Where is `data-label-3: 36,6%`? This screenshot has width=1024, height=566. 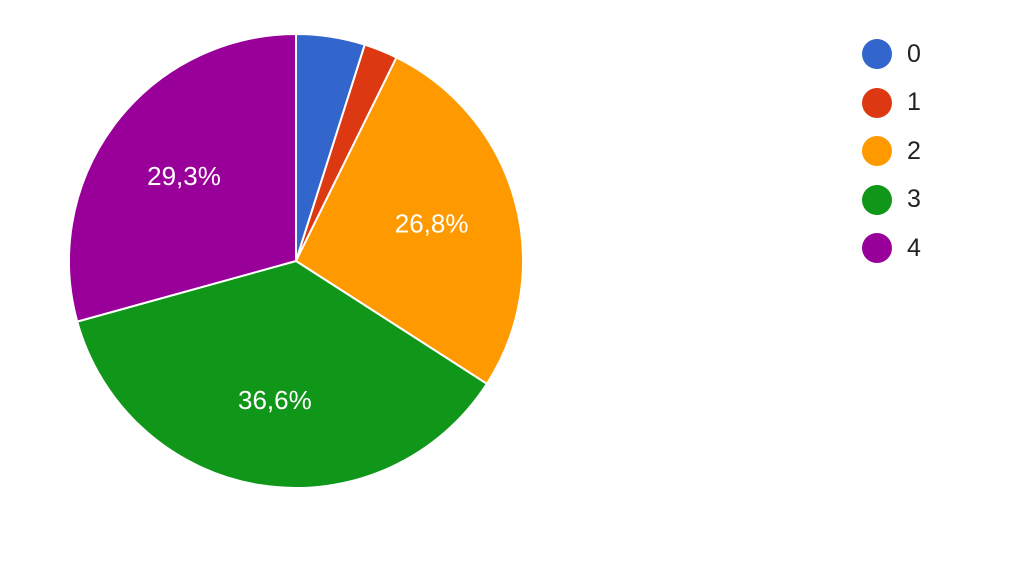
data-label-3: 36,6% is located at coordinates (275, 400).